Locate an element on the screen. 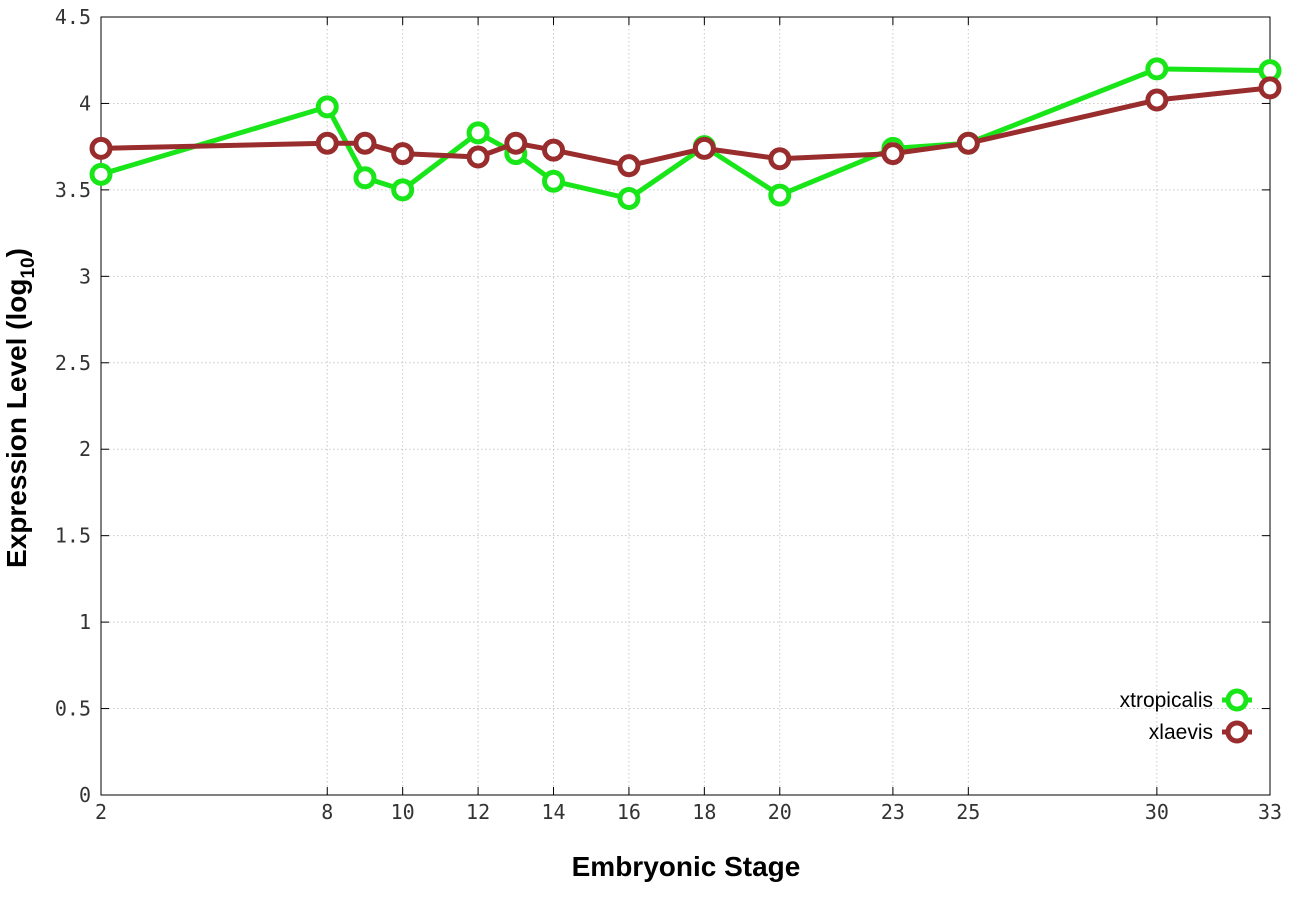 The height and width of the screenshot is (907, 1296). x-tick-label: 33 is located at coordinates (1270, 812).